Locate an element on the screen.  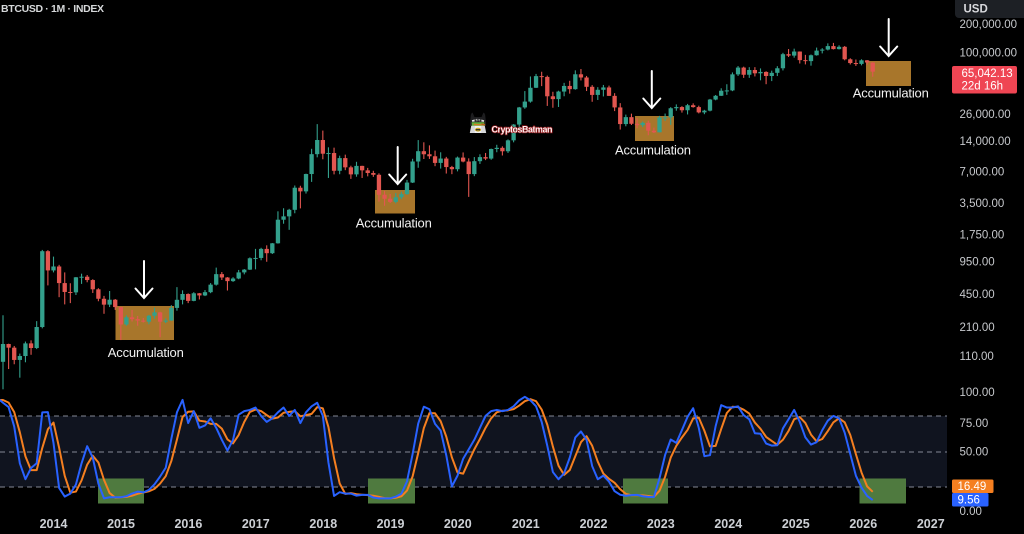
svg-text: 65,042.13 is located at coordinates (987, 74).